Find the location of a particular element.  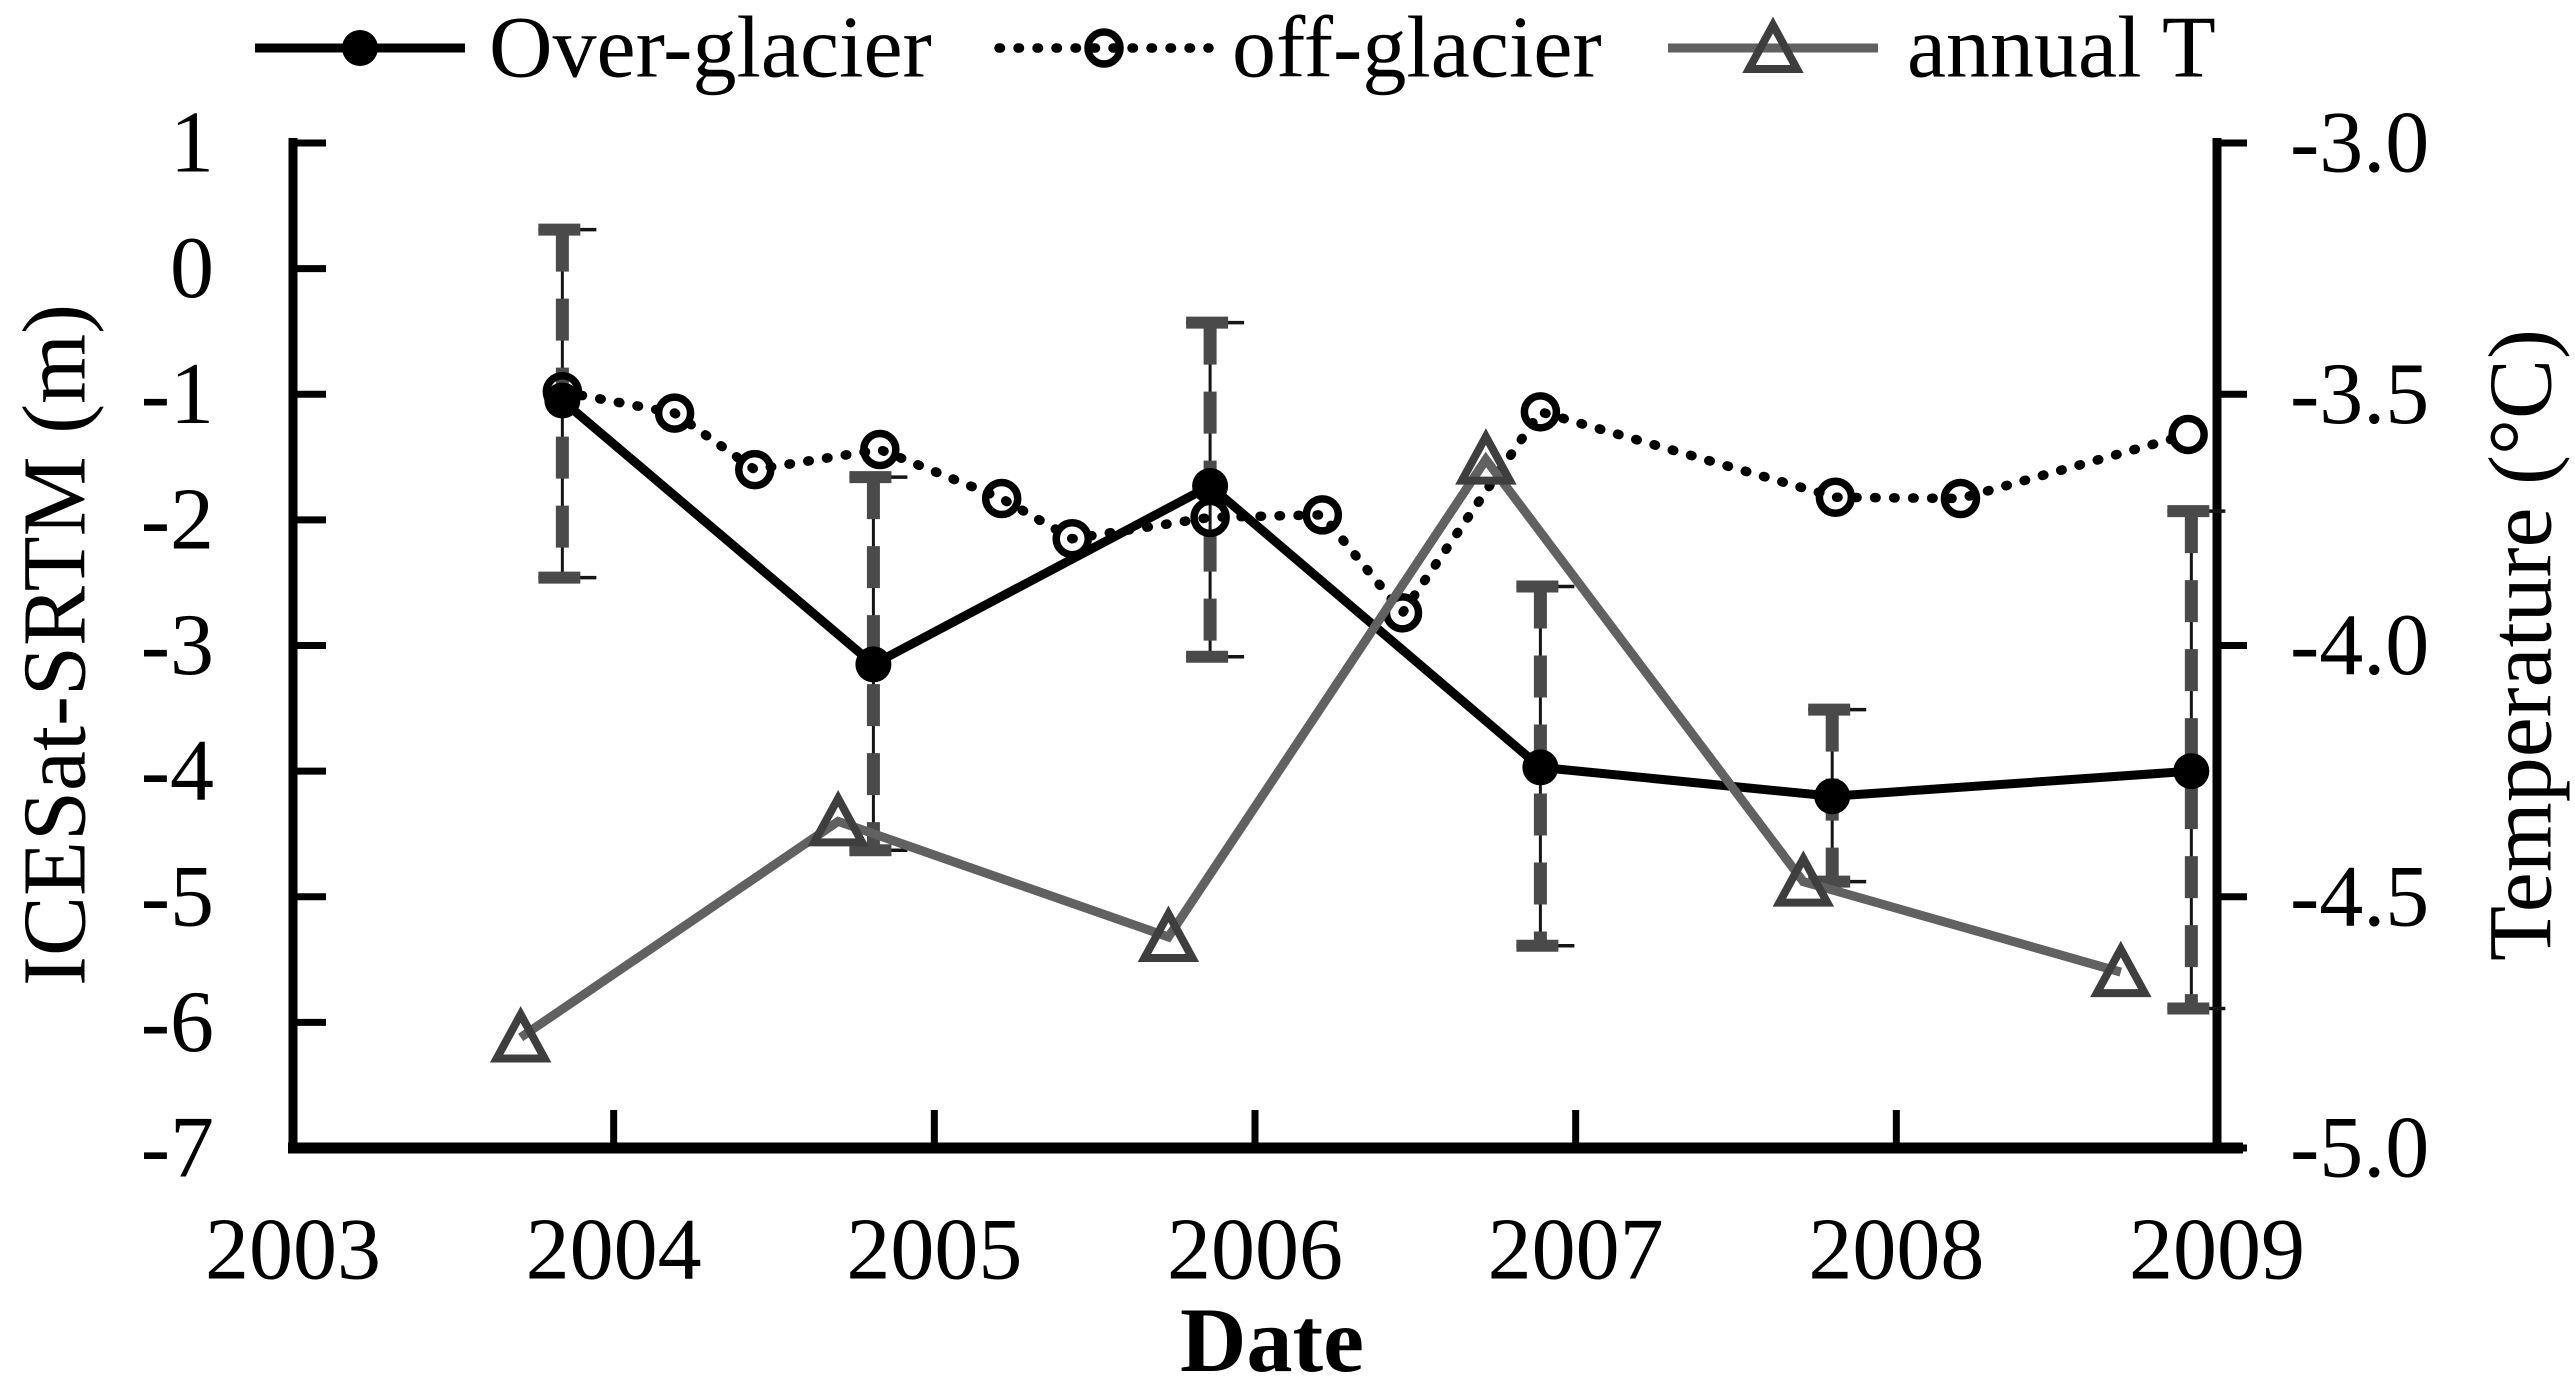

left-y-tick-label: 0 is located at coordinates (192, 268).